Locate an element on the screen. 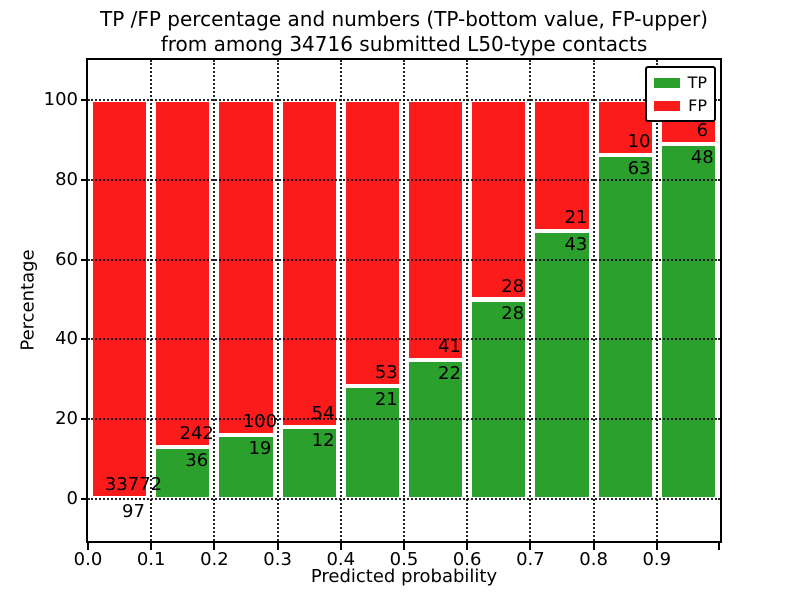 This screenshot has height=600, width=800. legend-label-tp: TP is located at coordinates (697, 82).